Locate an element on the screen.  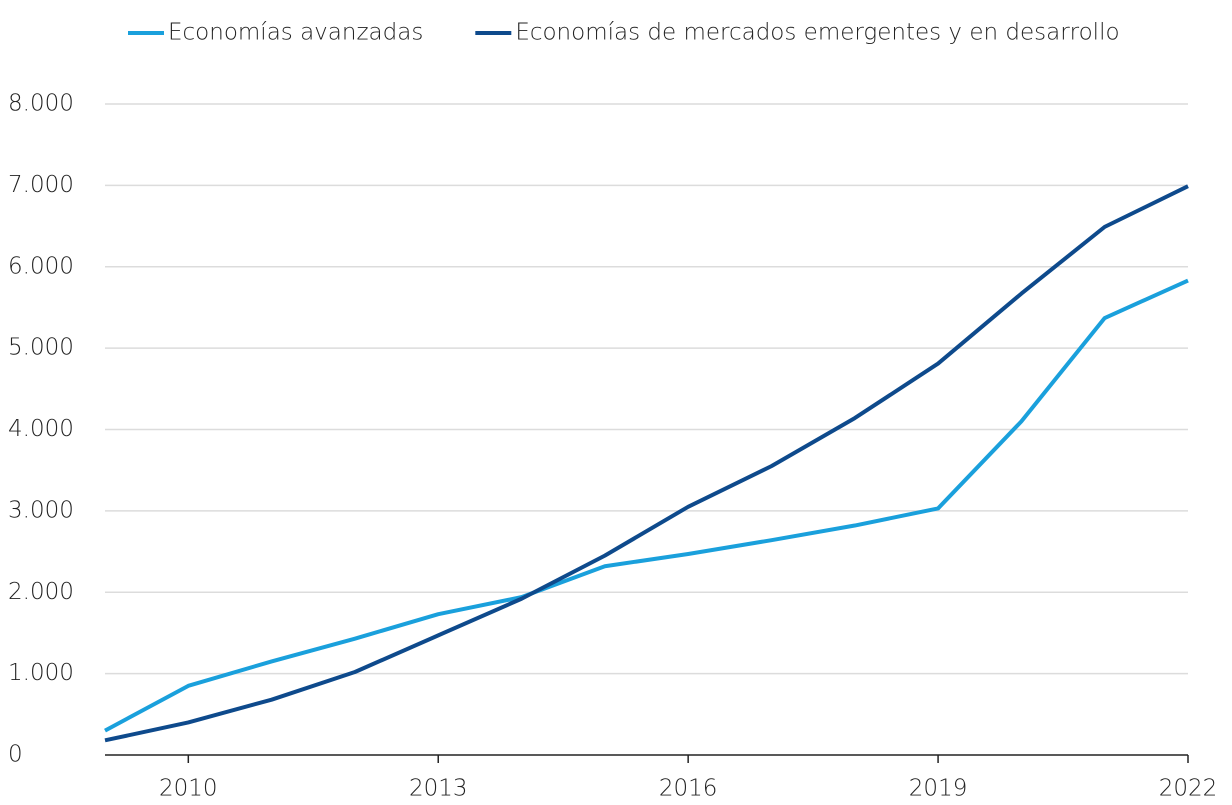
x-tick-label: 2010 is located at coordinates (188, 789).